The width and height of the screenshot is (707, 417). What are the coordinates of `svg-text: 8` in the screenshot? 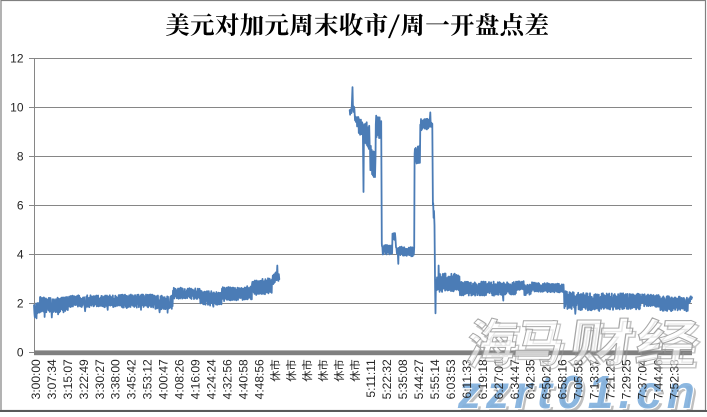 It's located at (20, 157).